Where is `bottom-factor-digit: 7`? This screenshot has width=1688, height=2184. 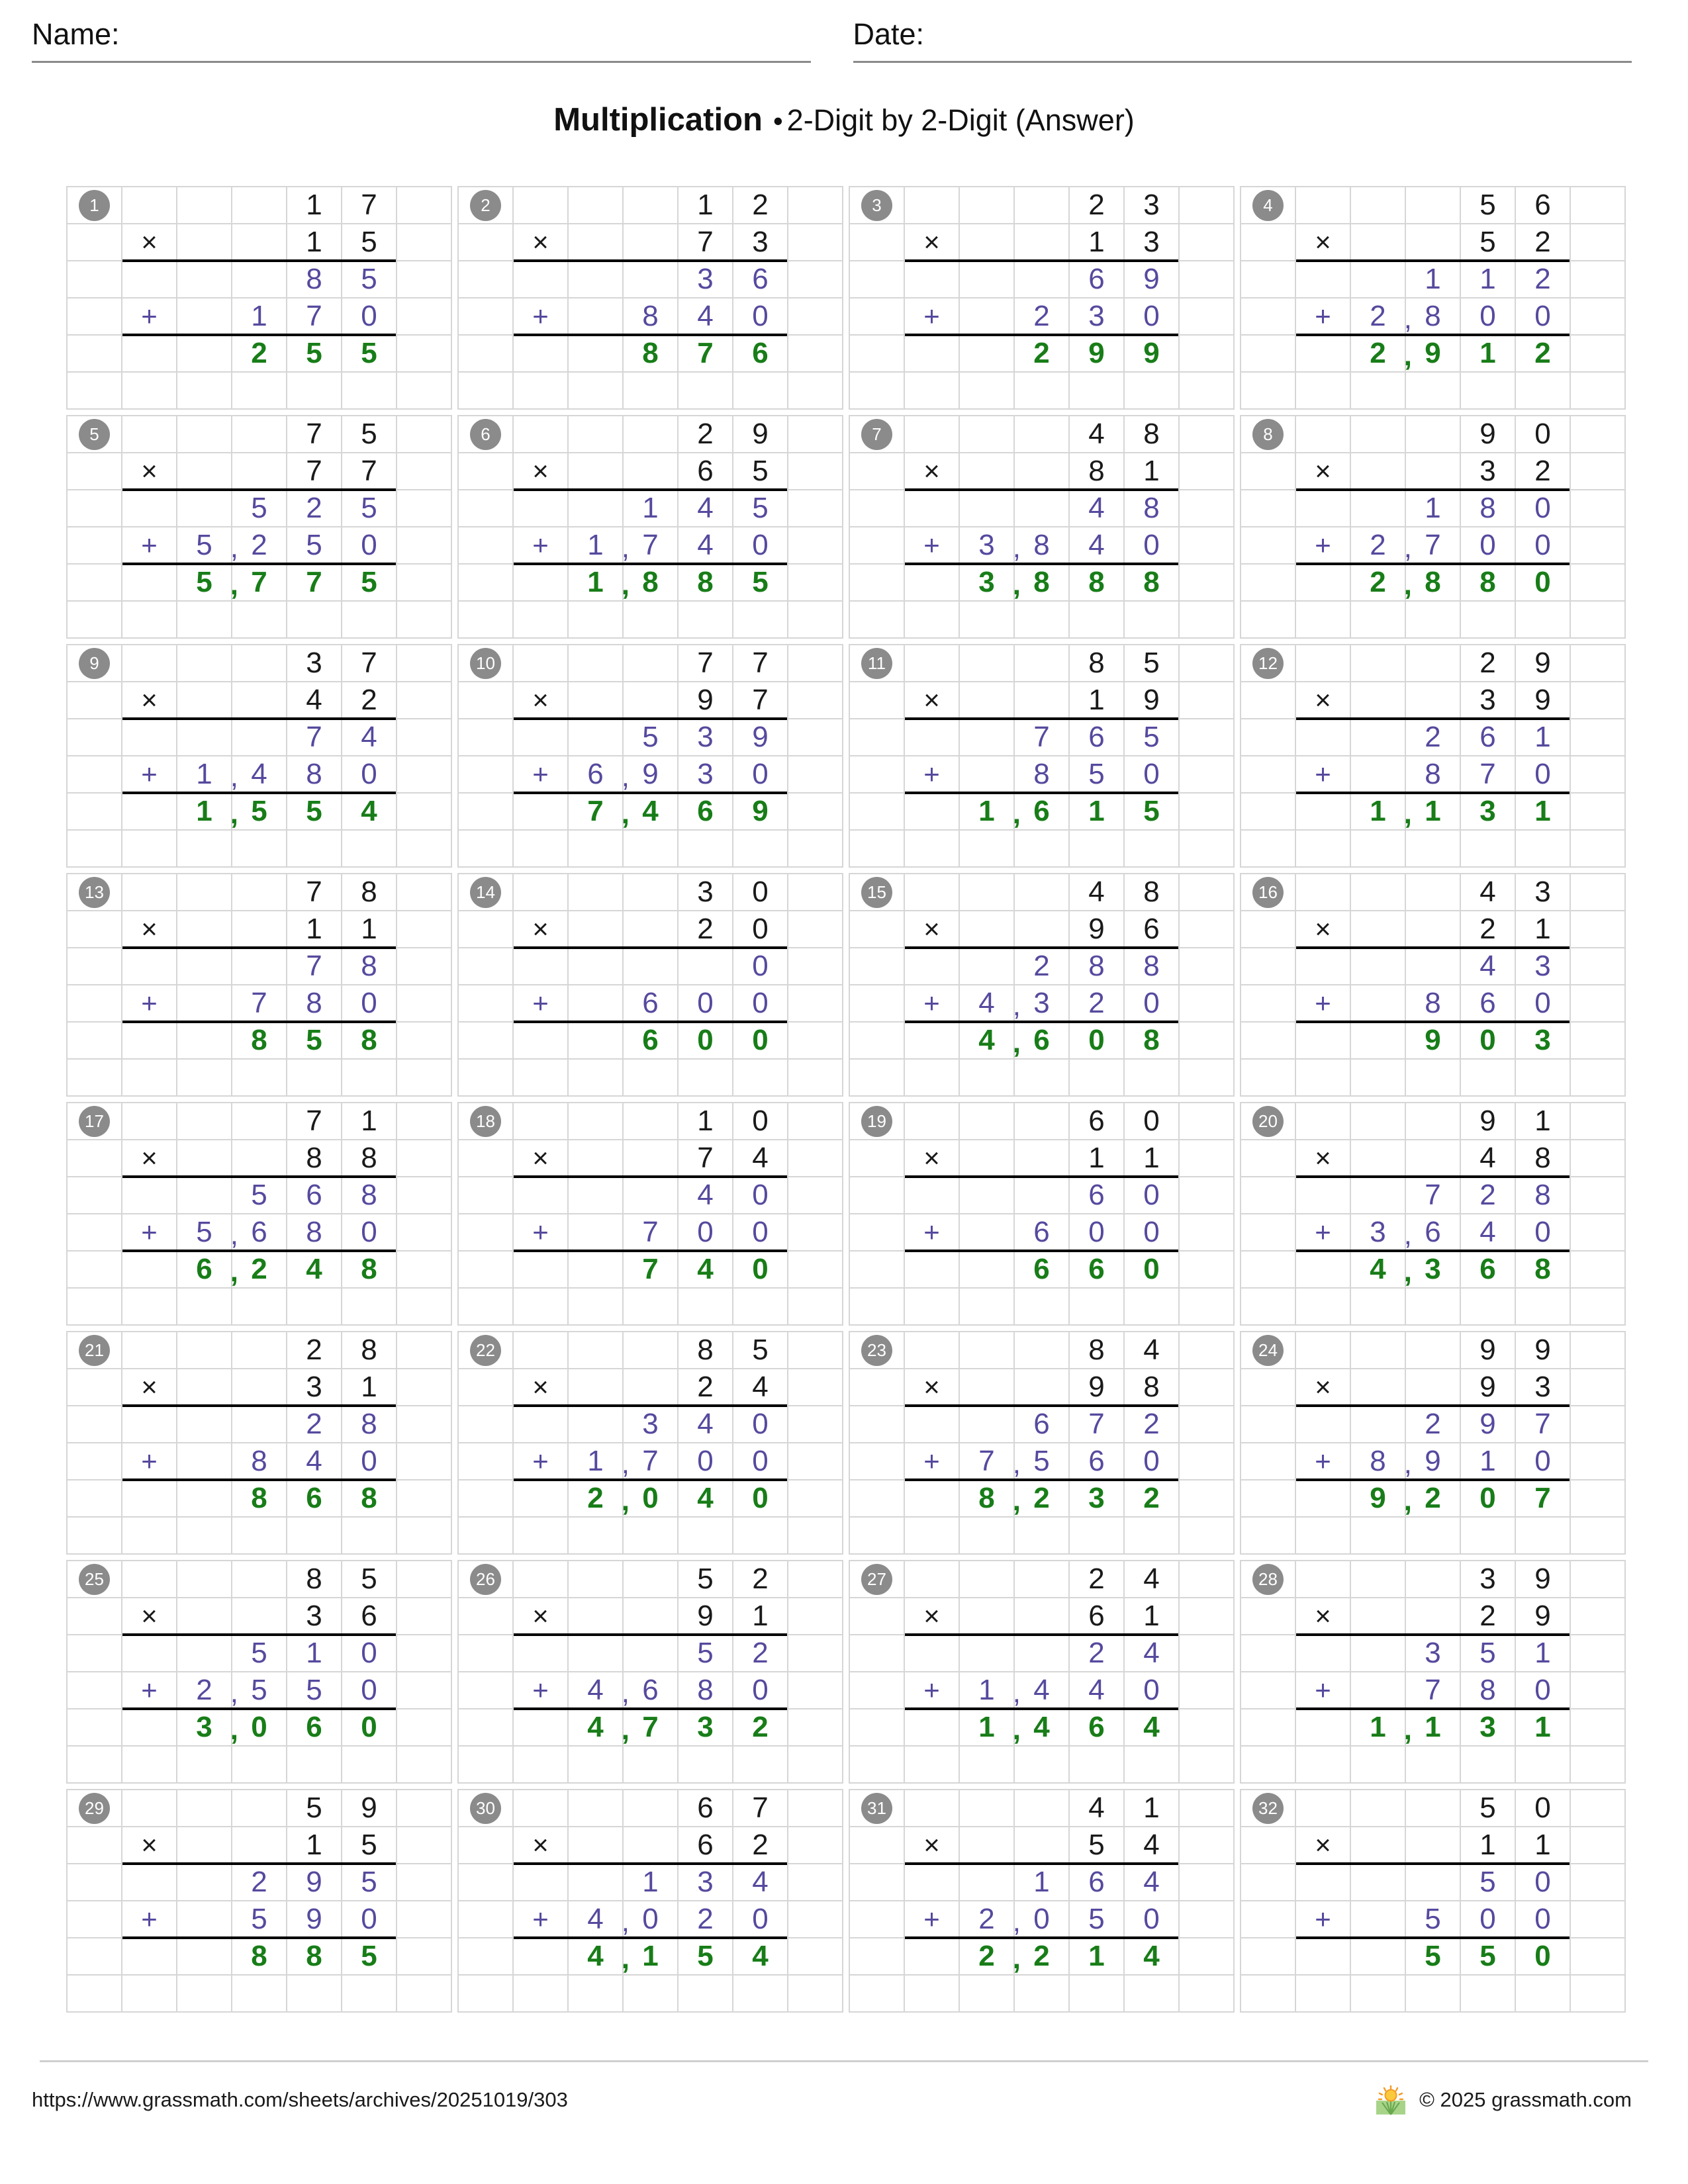
bottom-factor-digit: 7 is located at coordinates (369, 471).